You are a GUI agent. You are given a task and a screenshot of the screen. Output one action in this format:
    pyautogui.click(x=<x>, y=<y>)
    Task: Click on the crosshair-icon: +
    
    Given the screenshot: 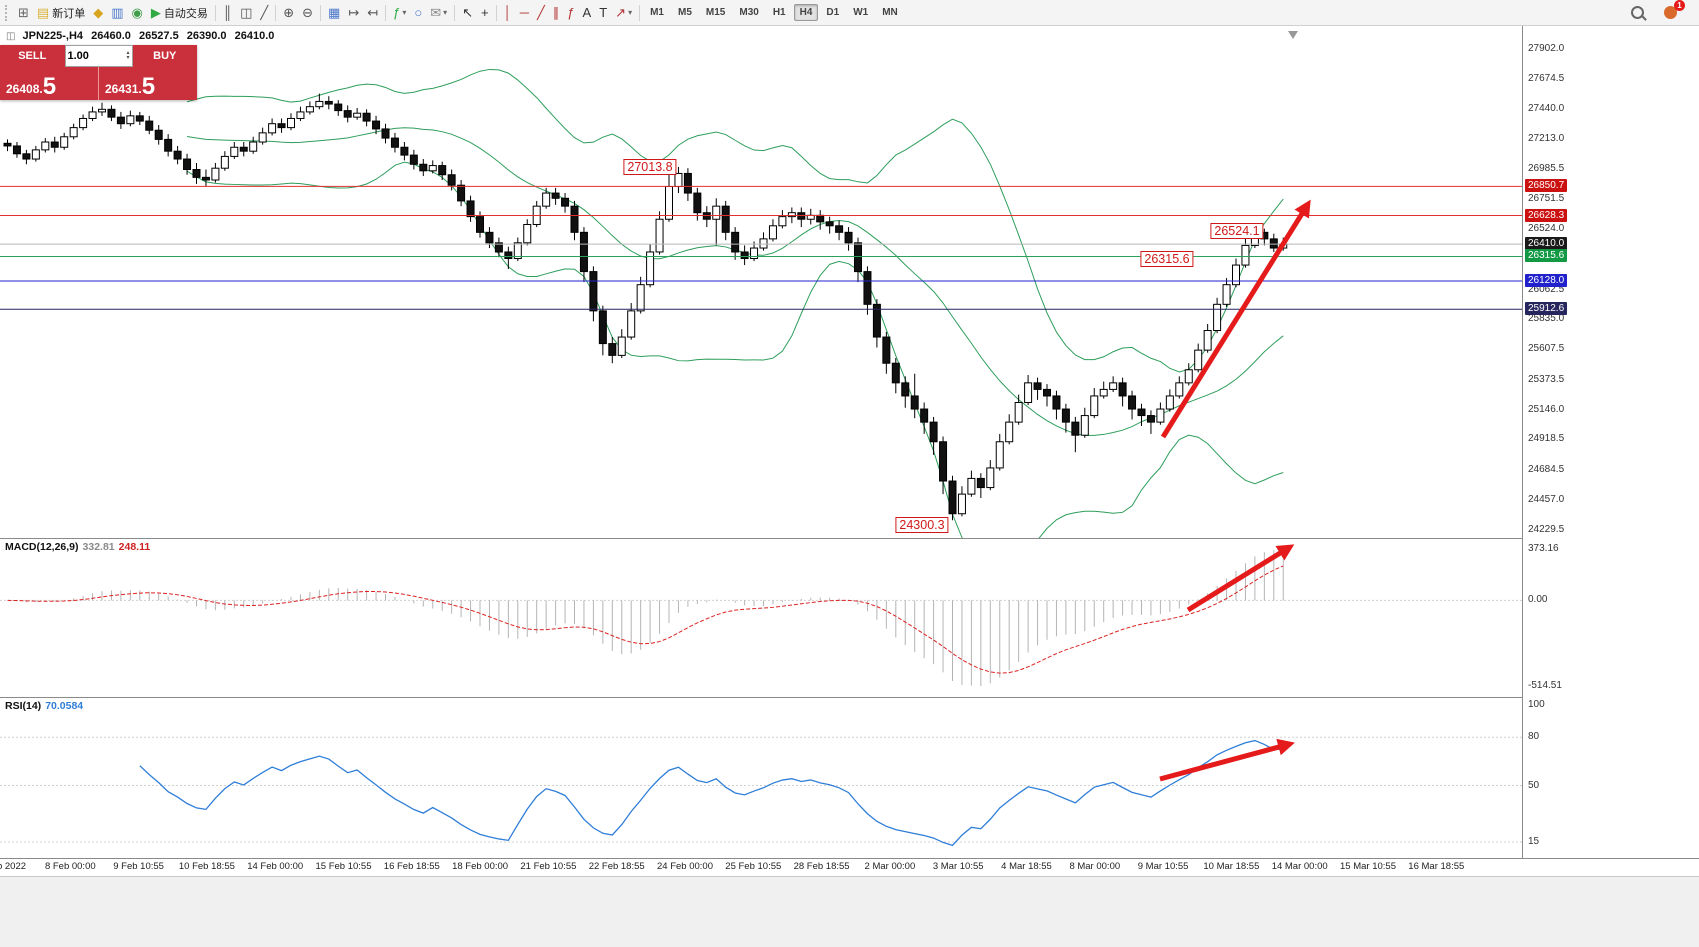 What is the action you would take?
    pyautogui.click(x=485, y=13)
    